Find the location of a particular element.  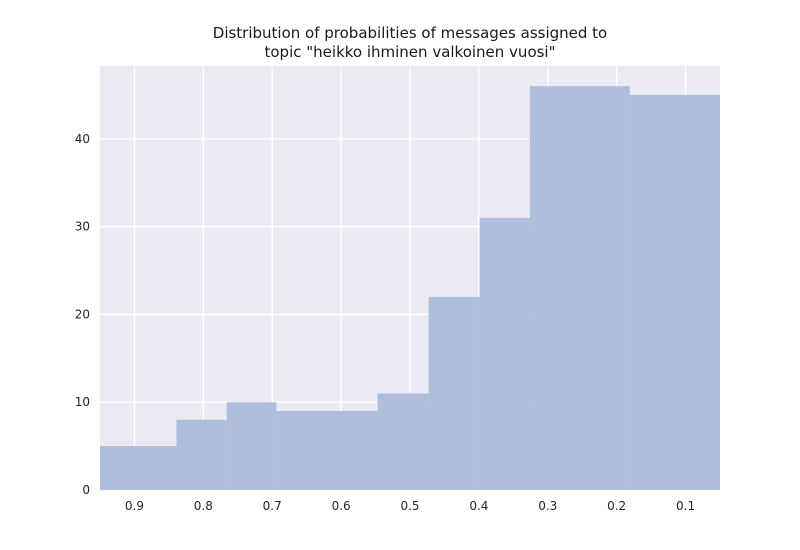

x-tick-label-0: 0.9 is located at coordinates (134, 506).